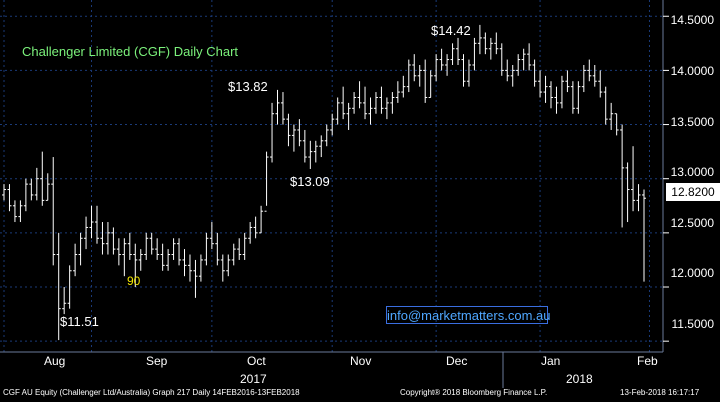 This screenshot has width=720, height=402. Describe the element at coordinates (451, 30) in the screenshot. I see `annotation-high: $14.42` at that location.